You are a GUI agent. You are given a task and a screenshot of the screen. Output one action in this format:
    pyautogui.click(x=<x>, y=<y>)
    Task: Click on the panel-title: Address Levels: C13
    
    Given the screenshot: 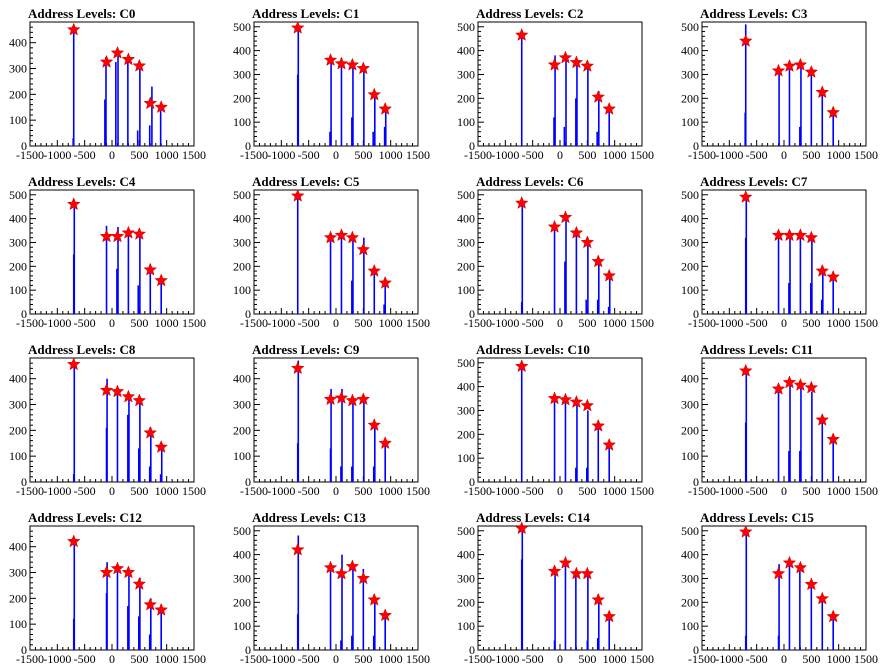 What is the action you would take?
    pyautogui.click(x=309, y=517)
    